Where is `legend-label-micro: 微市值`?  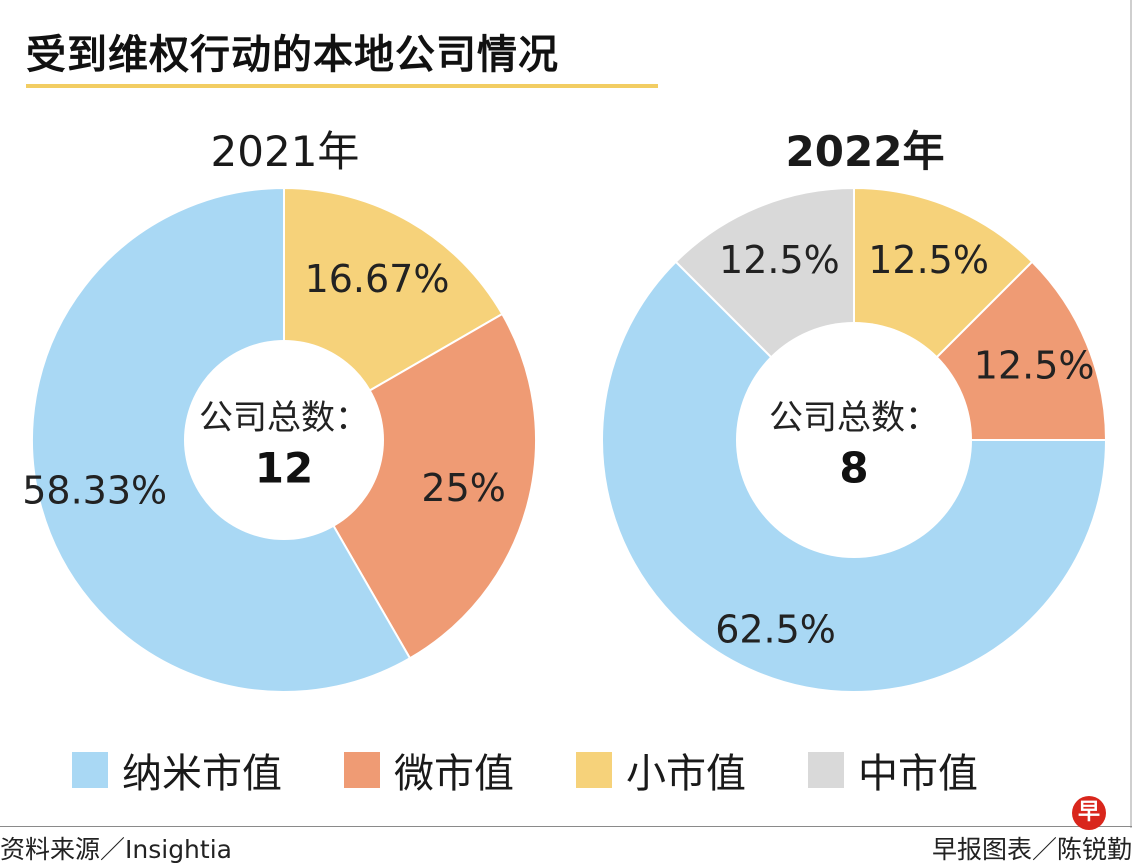 legend-label-micro: 微市值 is located at coordinates (454, 774).